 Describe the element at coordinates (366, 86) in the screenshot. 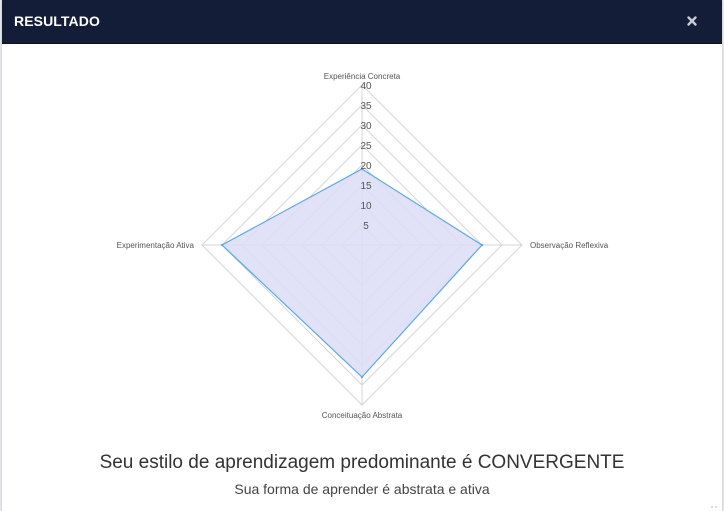

I see `tick-label: 40` at that location.